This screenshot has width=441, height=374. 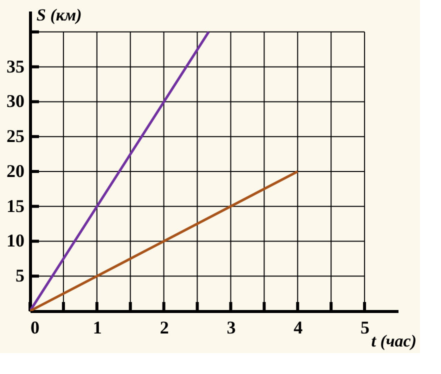 What do you see at coordinates (15, 170) in the screenshot?
I see `y-tick-label: 20` at bounding box center [15, 170].